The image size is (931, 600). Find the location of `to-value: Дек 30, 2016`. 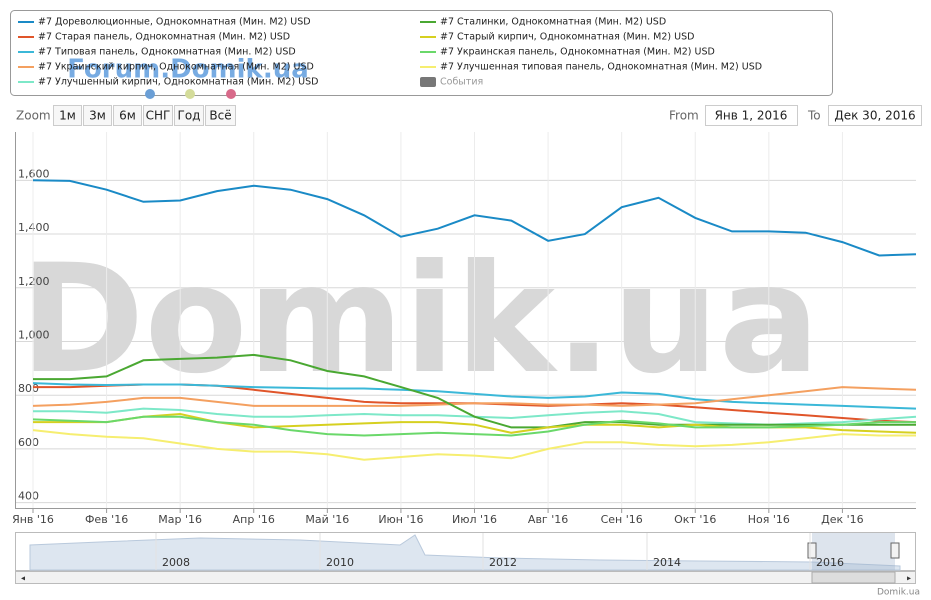

to-value: Дек 30, 2016 is located at coordinates (874, 116).